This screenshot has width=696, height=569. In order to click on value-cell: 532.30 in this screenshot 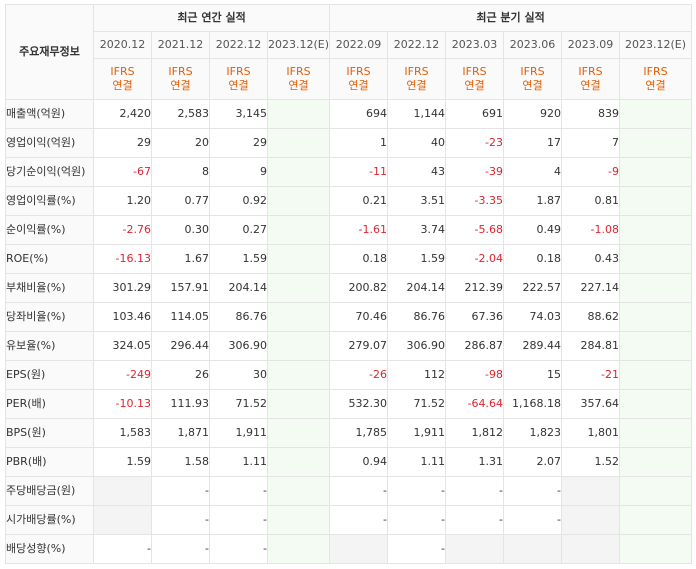, I will do `click(359, 404)`.